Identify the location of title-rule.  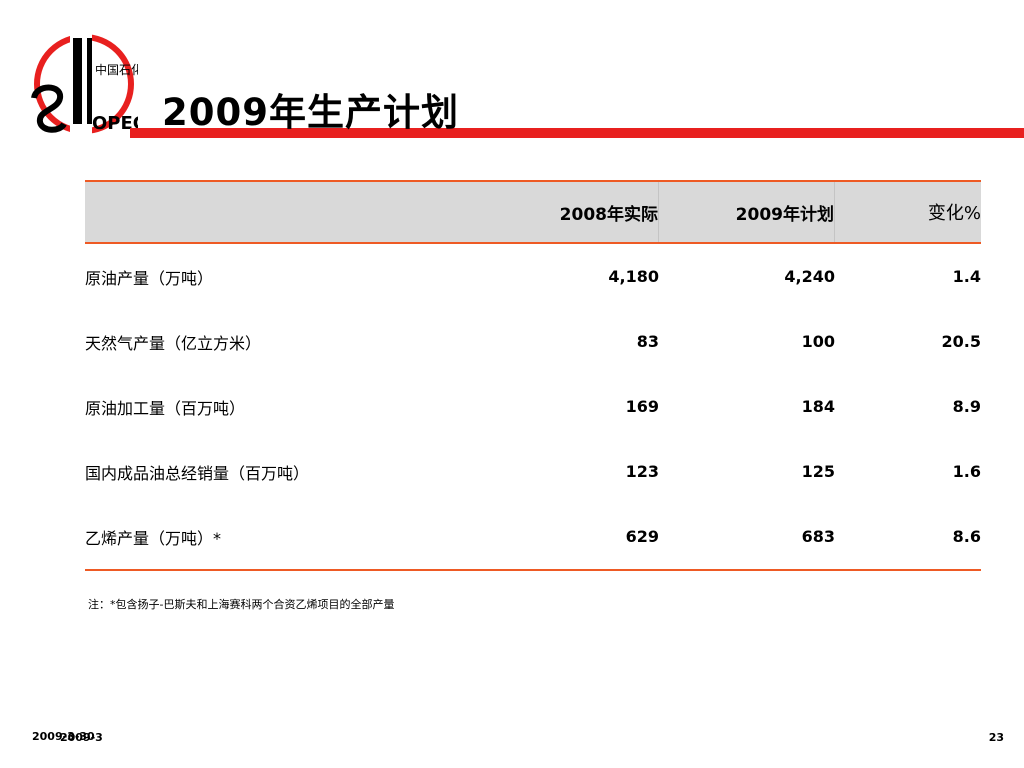
(577, 133).